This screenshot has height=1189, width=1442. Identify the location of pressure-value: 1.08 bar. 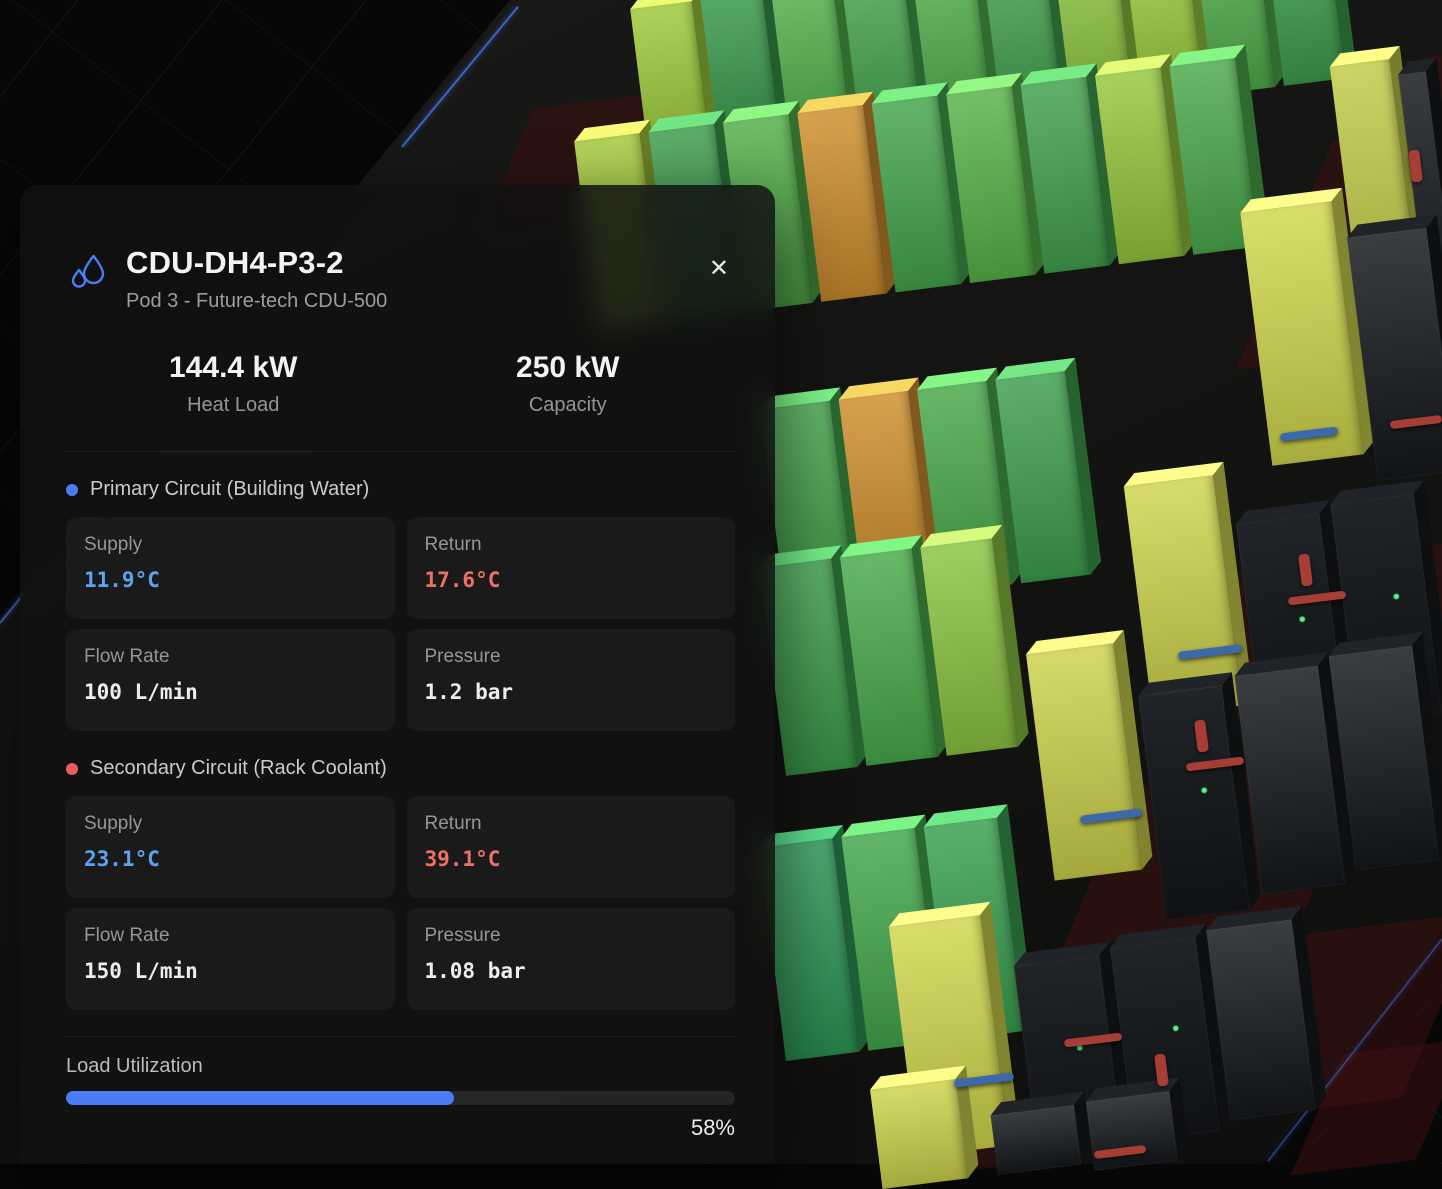
(475, 971).